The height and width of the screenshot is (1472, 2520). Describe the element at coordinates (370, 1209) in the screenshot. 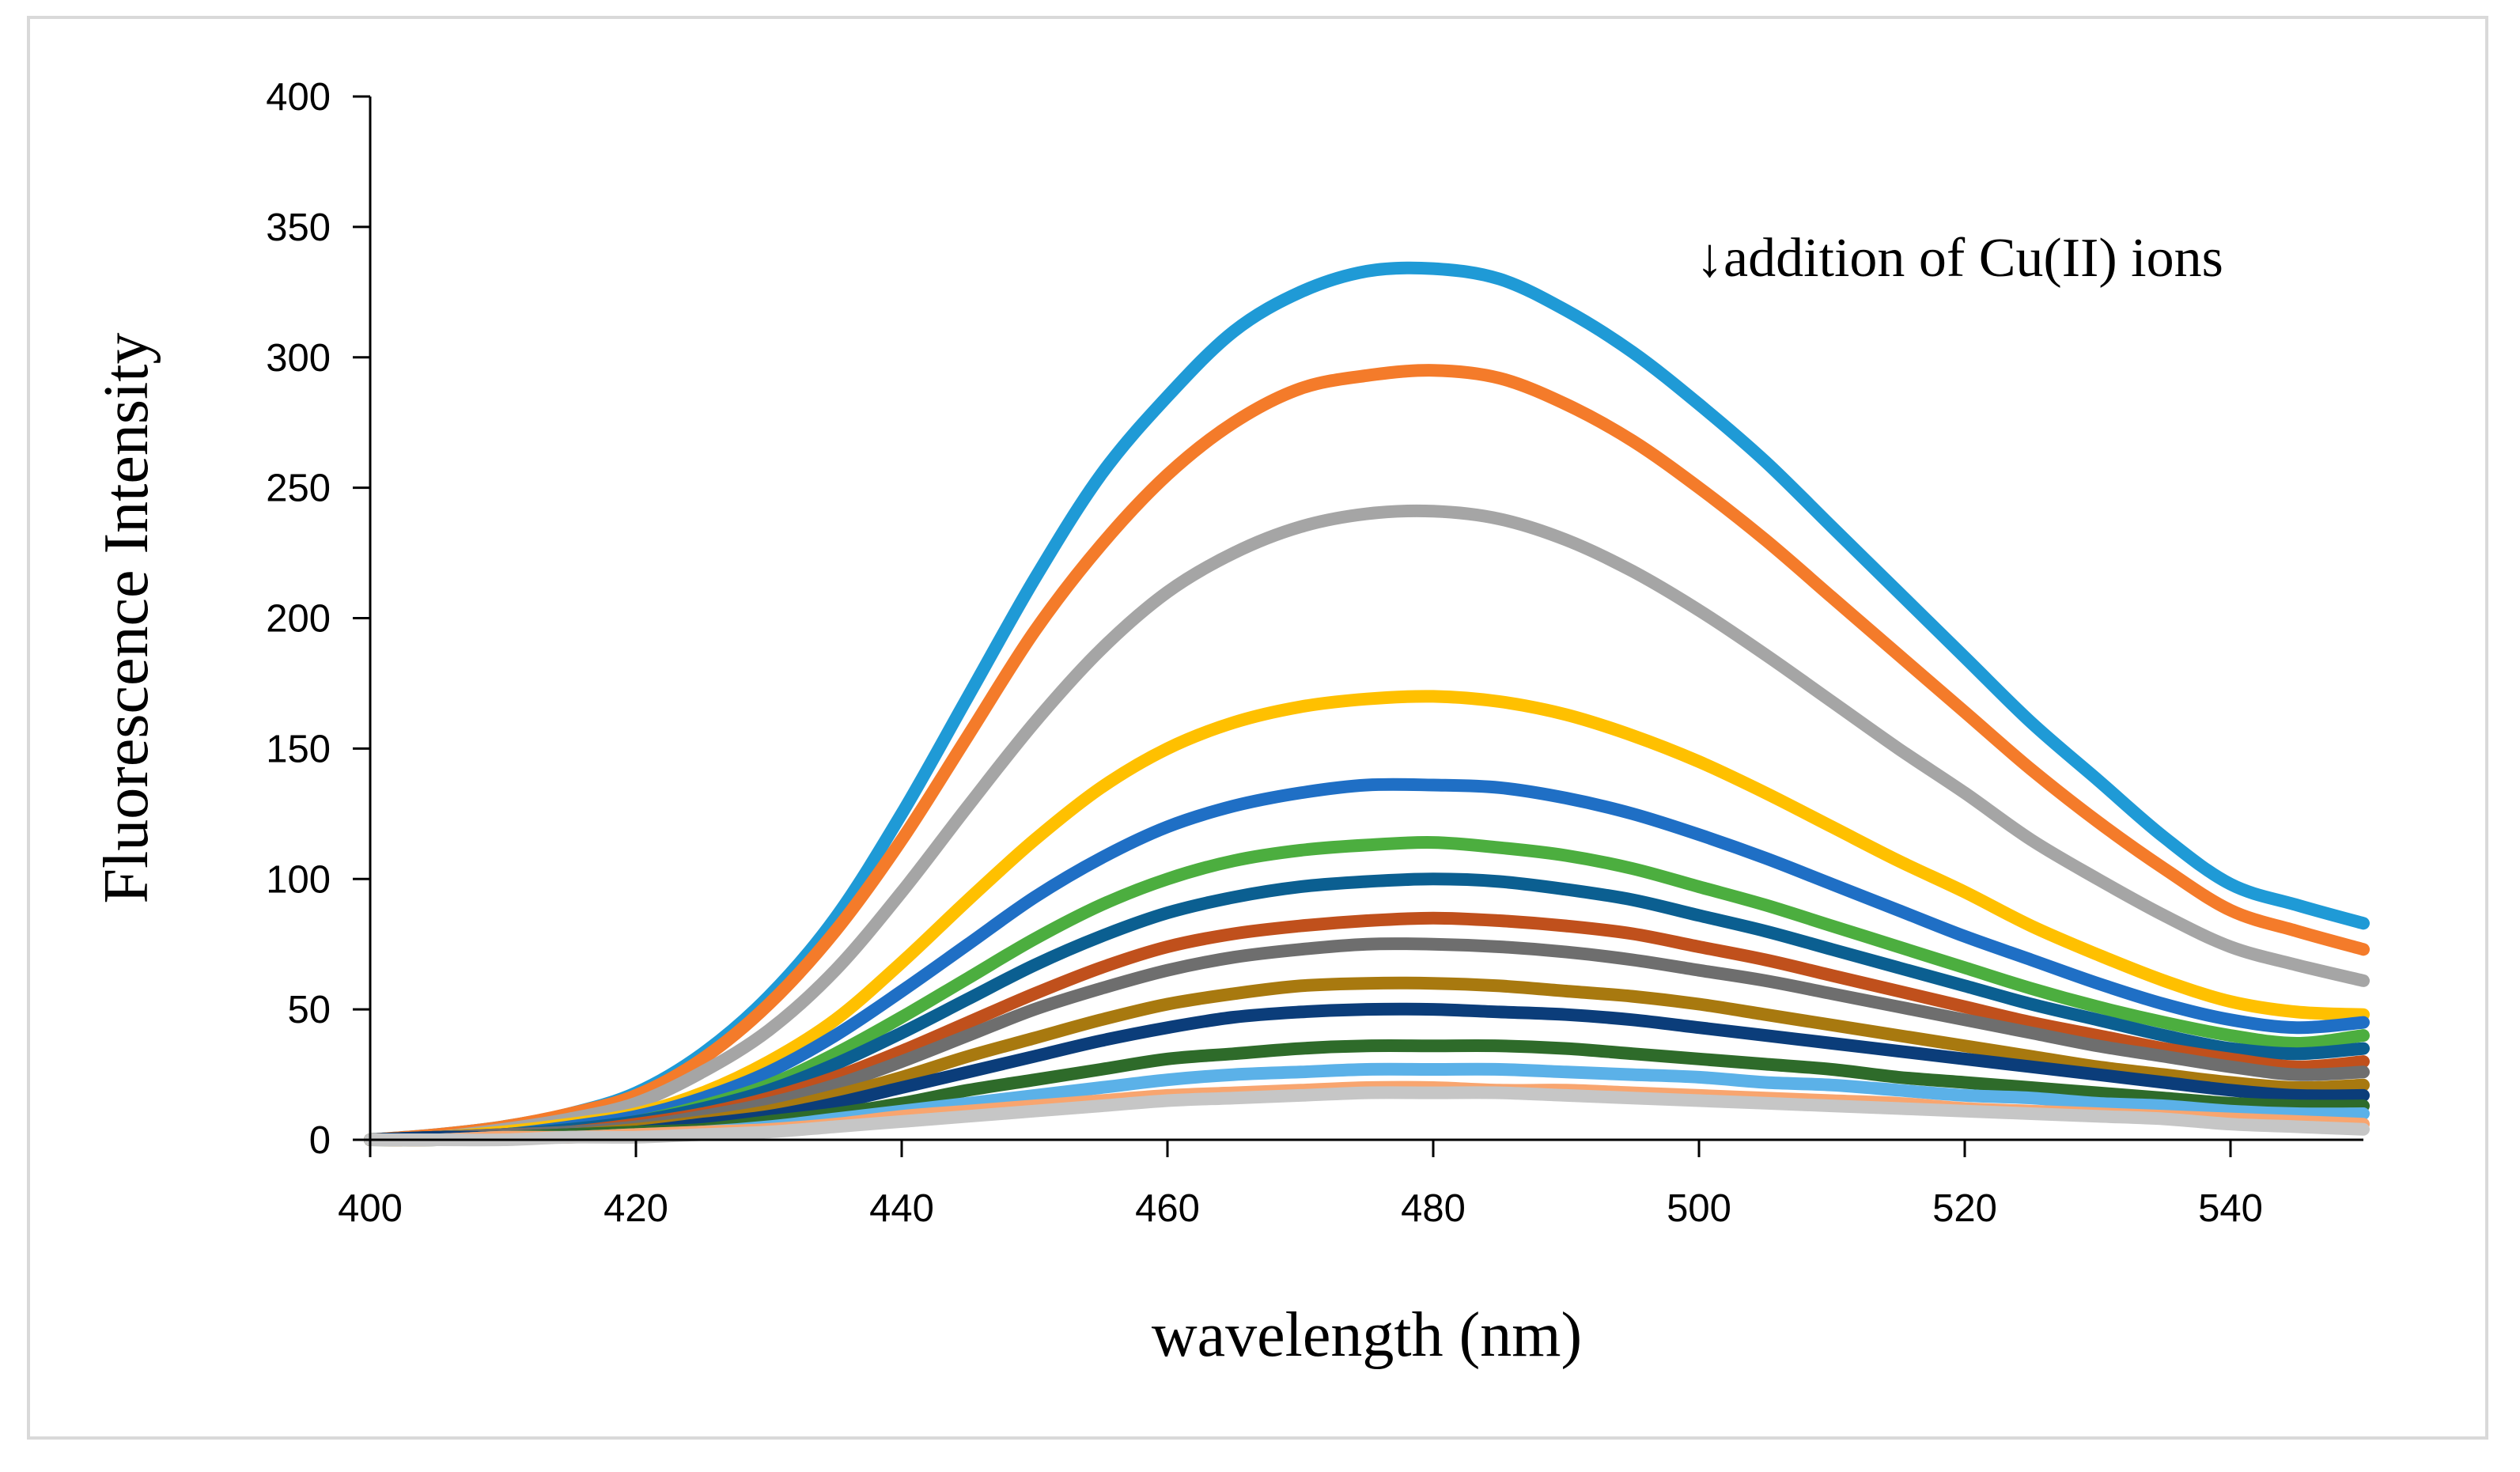

I see `x-tick-label: 400` at that location.